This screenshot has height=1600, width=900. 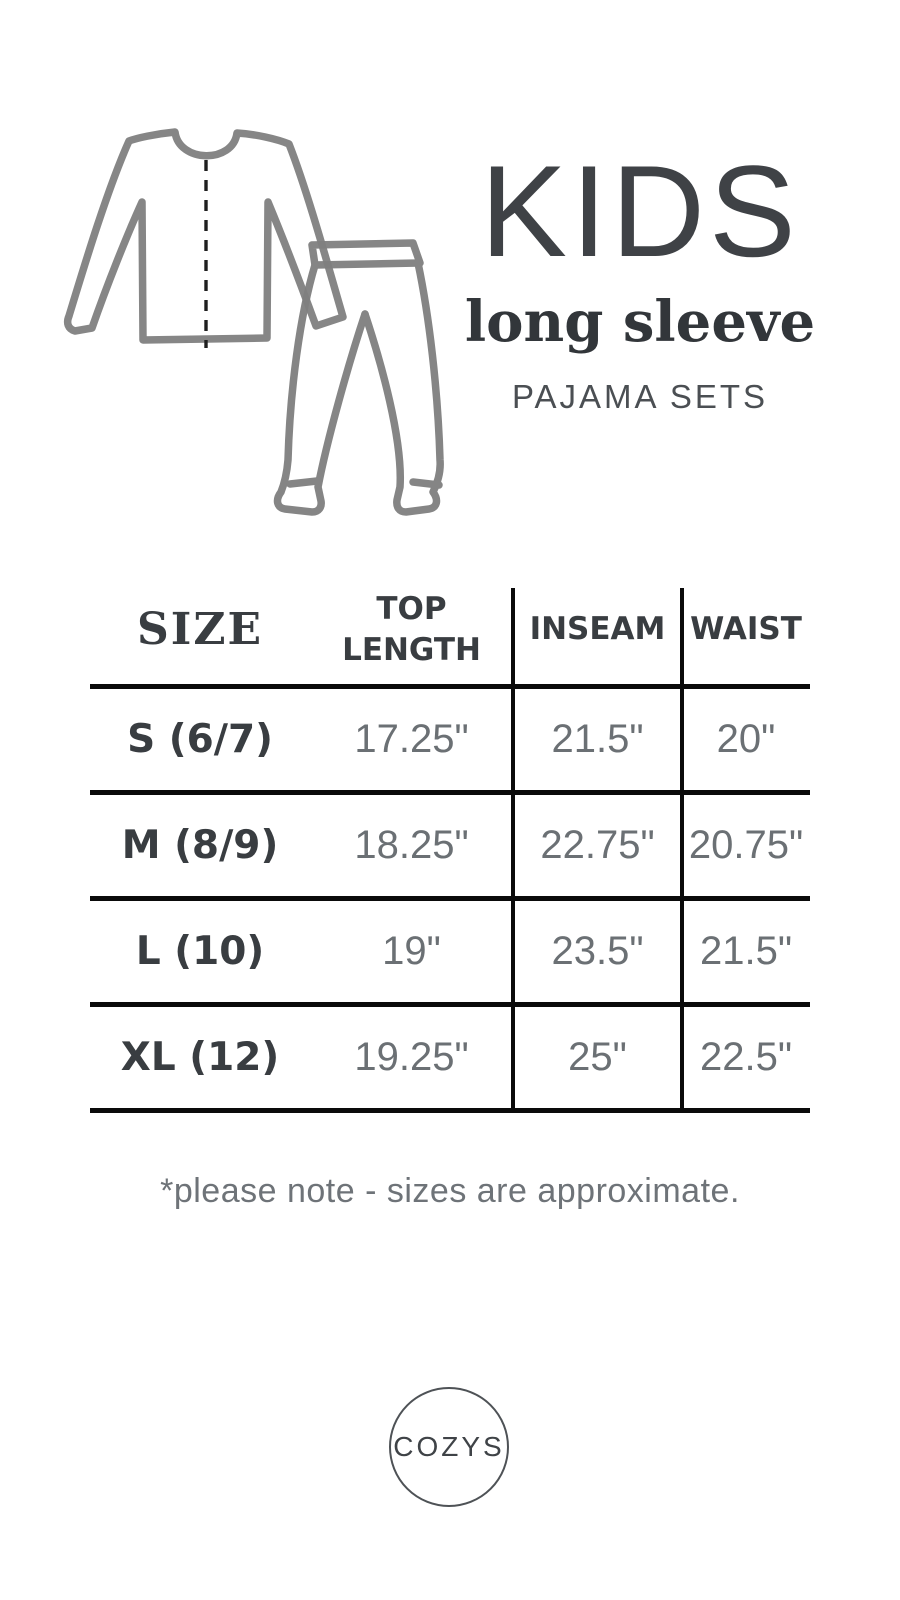 I want to click on header-size: SIZE, so click(x=199, y=629).